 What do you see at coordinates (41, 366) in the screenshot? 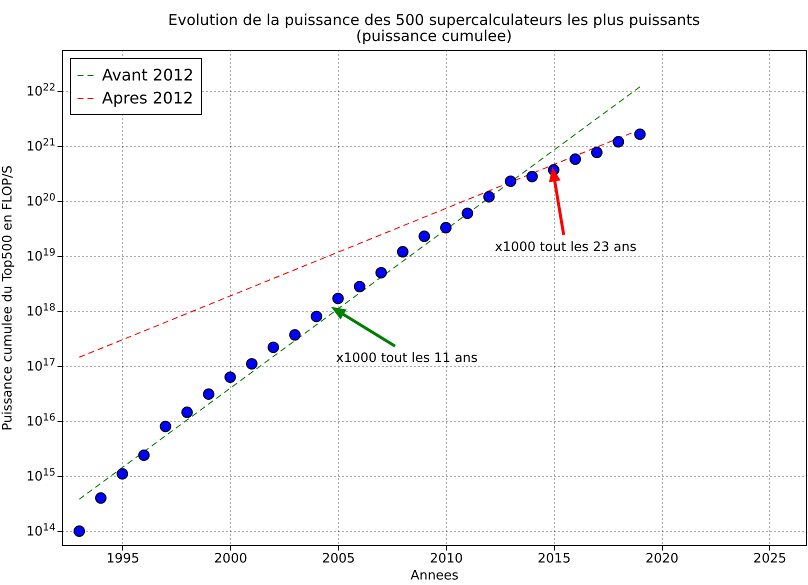
I see `y-tick-label: 10$^{17}$` at bounding box center [41, 366].